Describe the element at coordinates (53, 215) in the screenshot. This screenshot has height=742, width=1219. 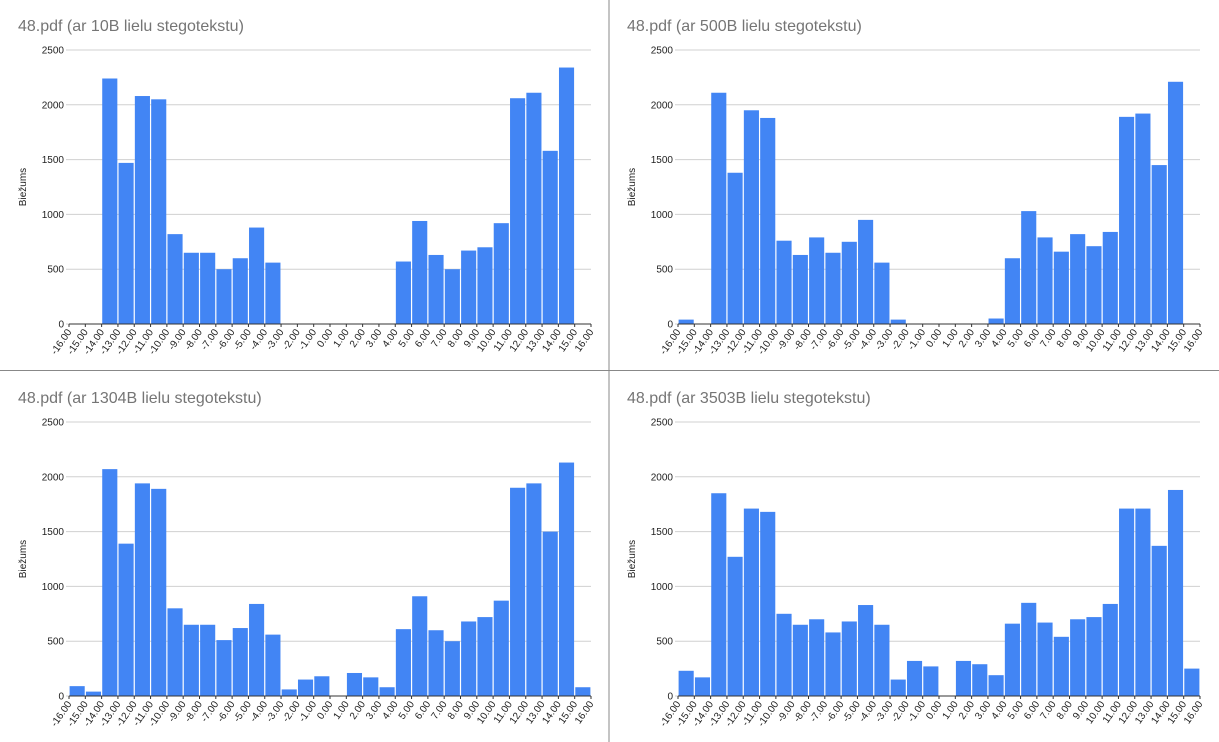
I see `y-tick-label: 1000` at that location.